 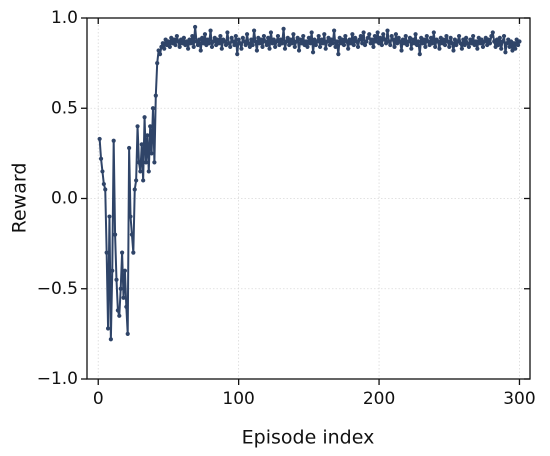 I want to click on x-tick-label: 100, so click(x=238, y=399).